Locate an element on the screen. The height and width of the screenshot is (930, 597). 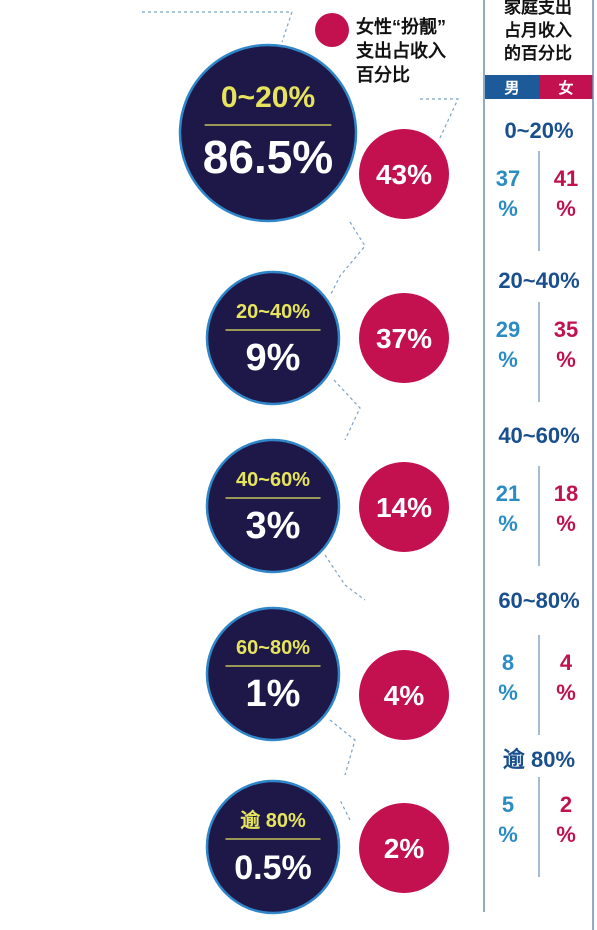
income-band-row: 20~40% 9% 37% is located at coordinates (327, 338).